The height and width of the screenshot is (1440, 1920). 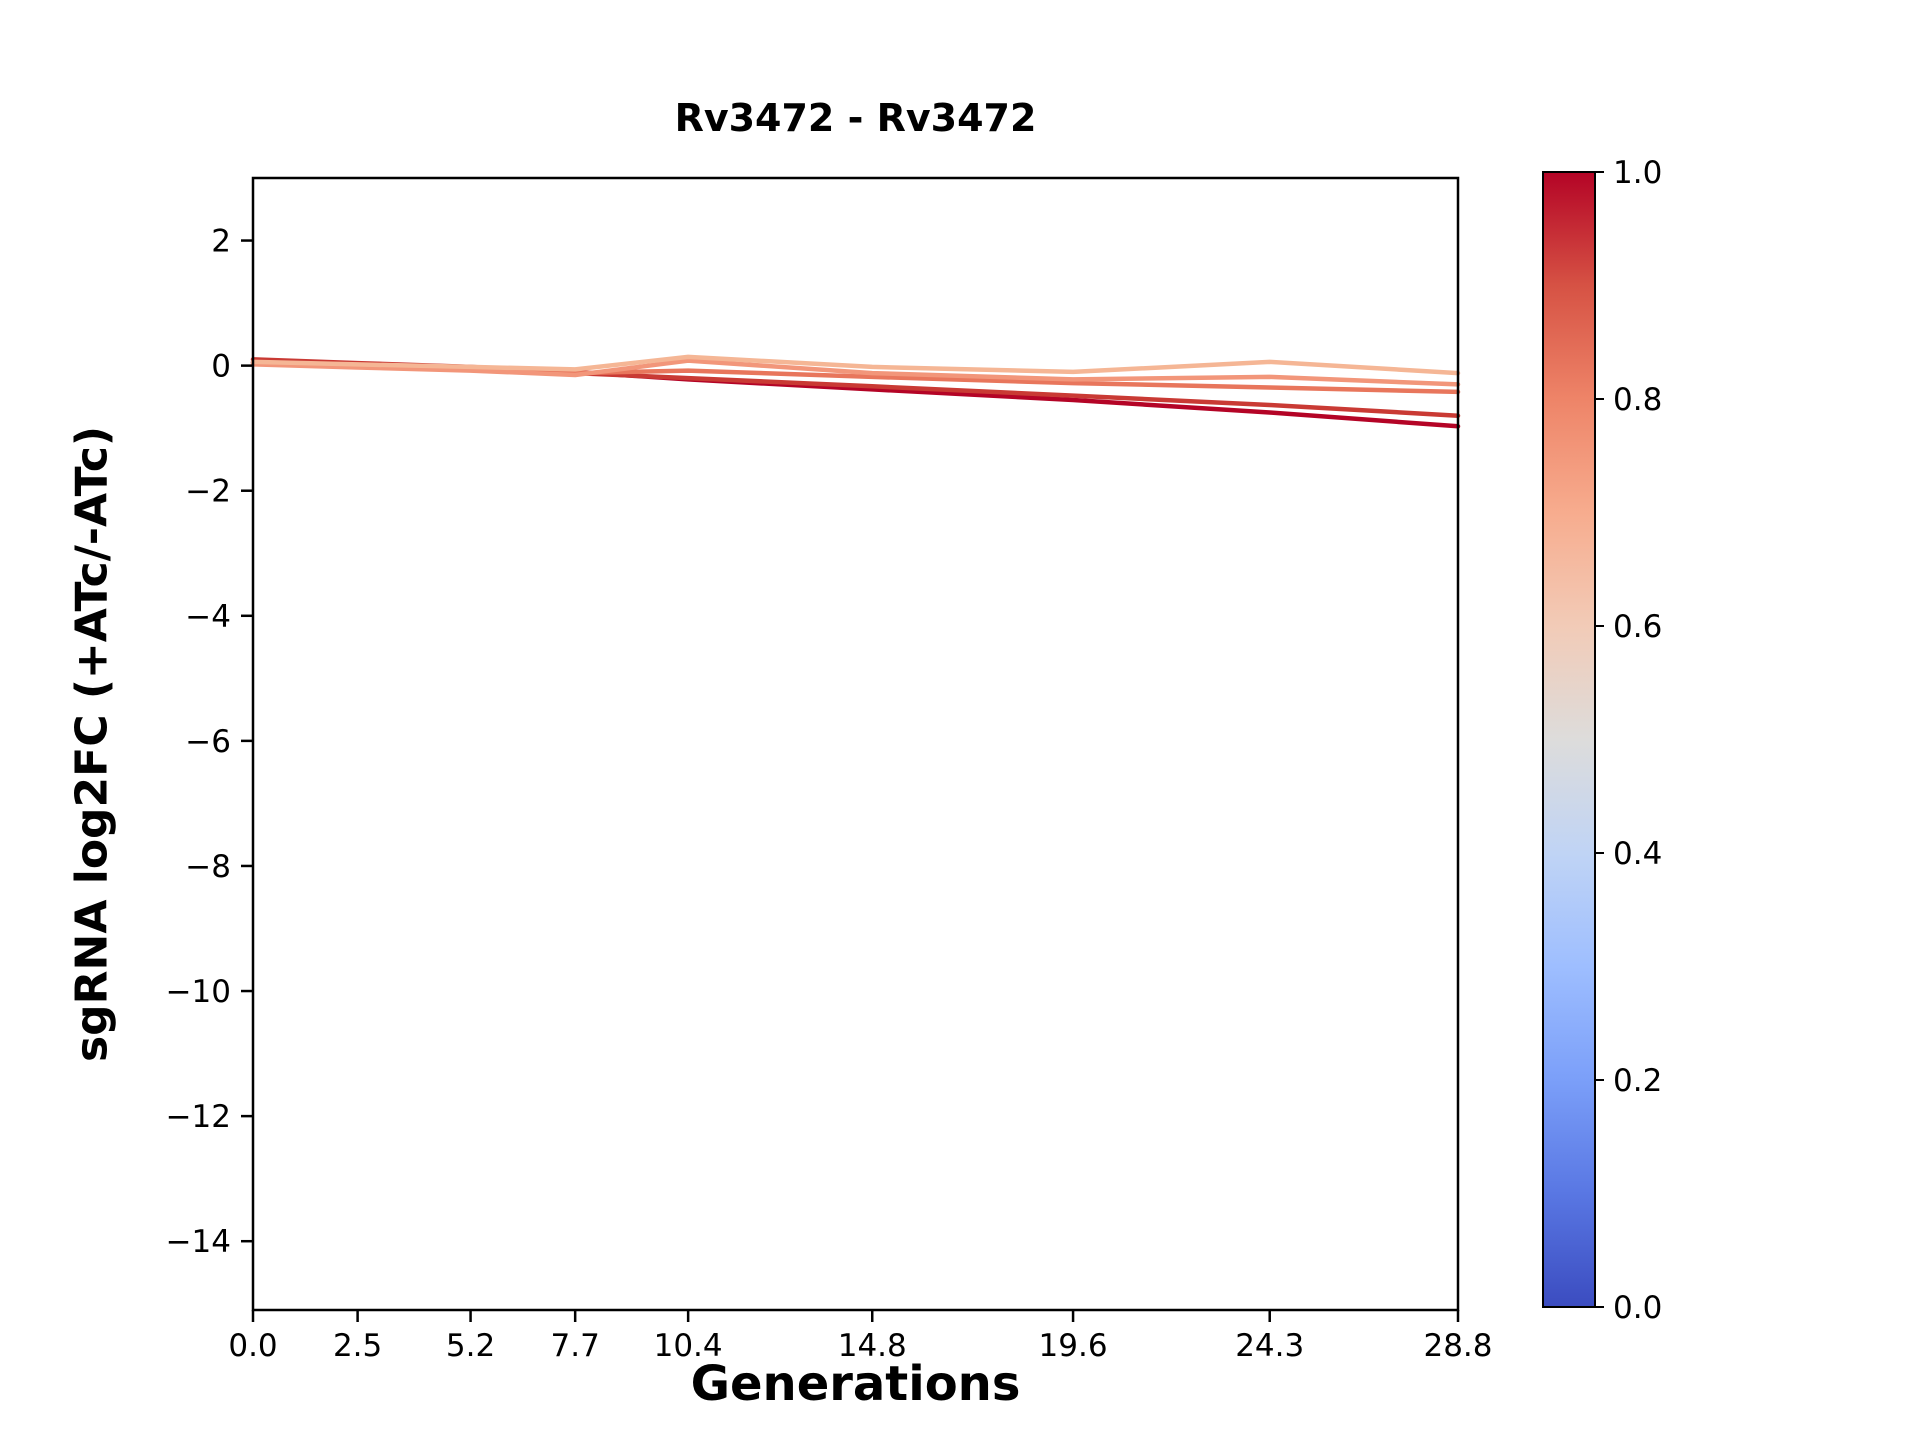 What do you see at coordinates (1457, 1346) in the screenshot?
I see `x-tick-label: 28.8` at bounding box center [1457, 1346].